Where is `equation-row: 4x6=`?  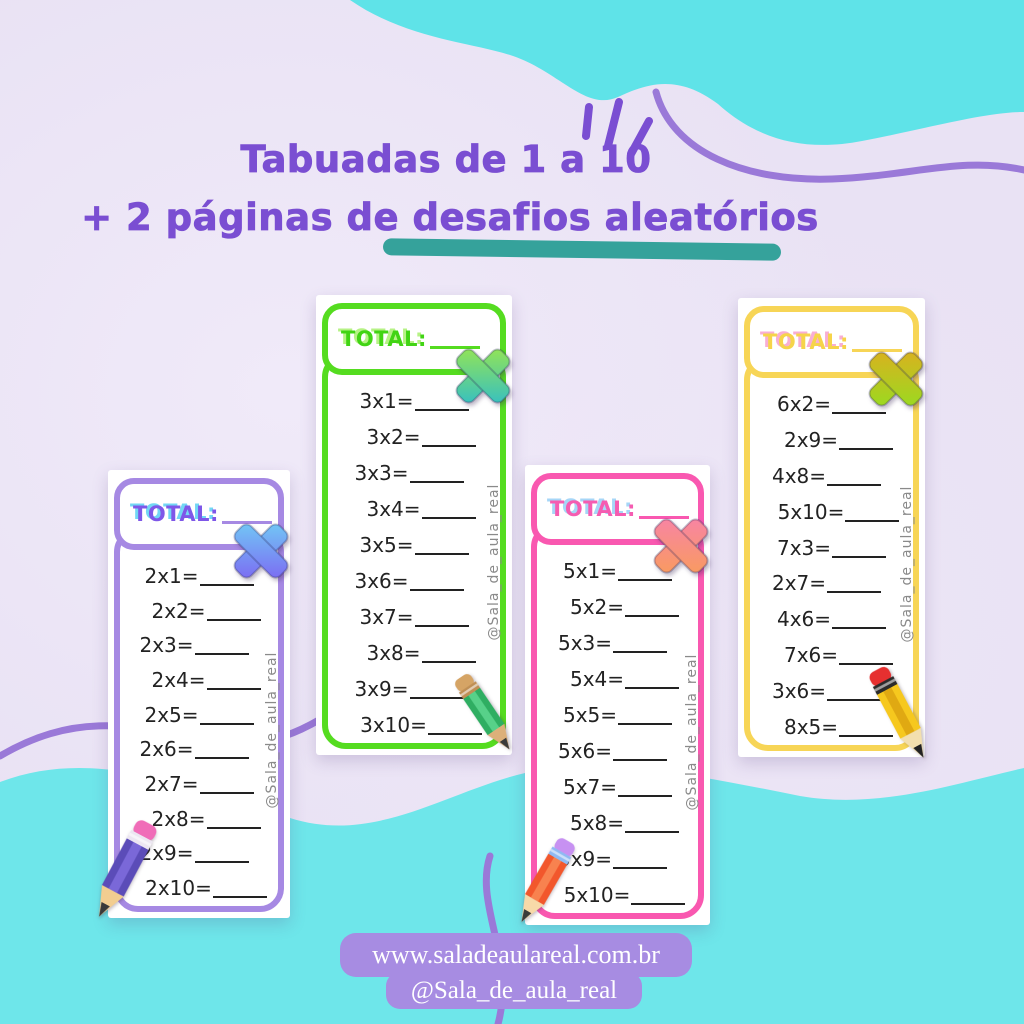 equation-row: 4x6= is located at coordinates (831, 619).